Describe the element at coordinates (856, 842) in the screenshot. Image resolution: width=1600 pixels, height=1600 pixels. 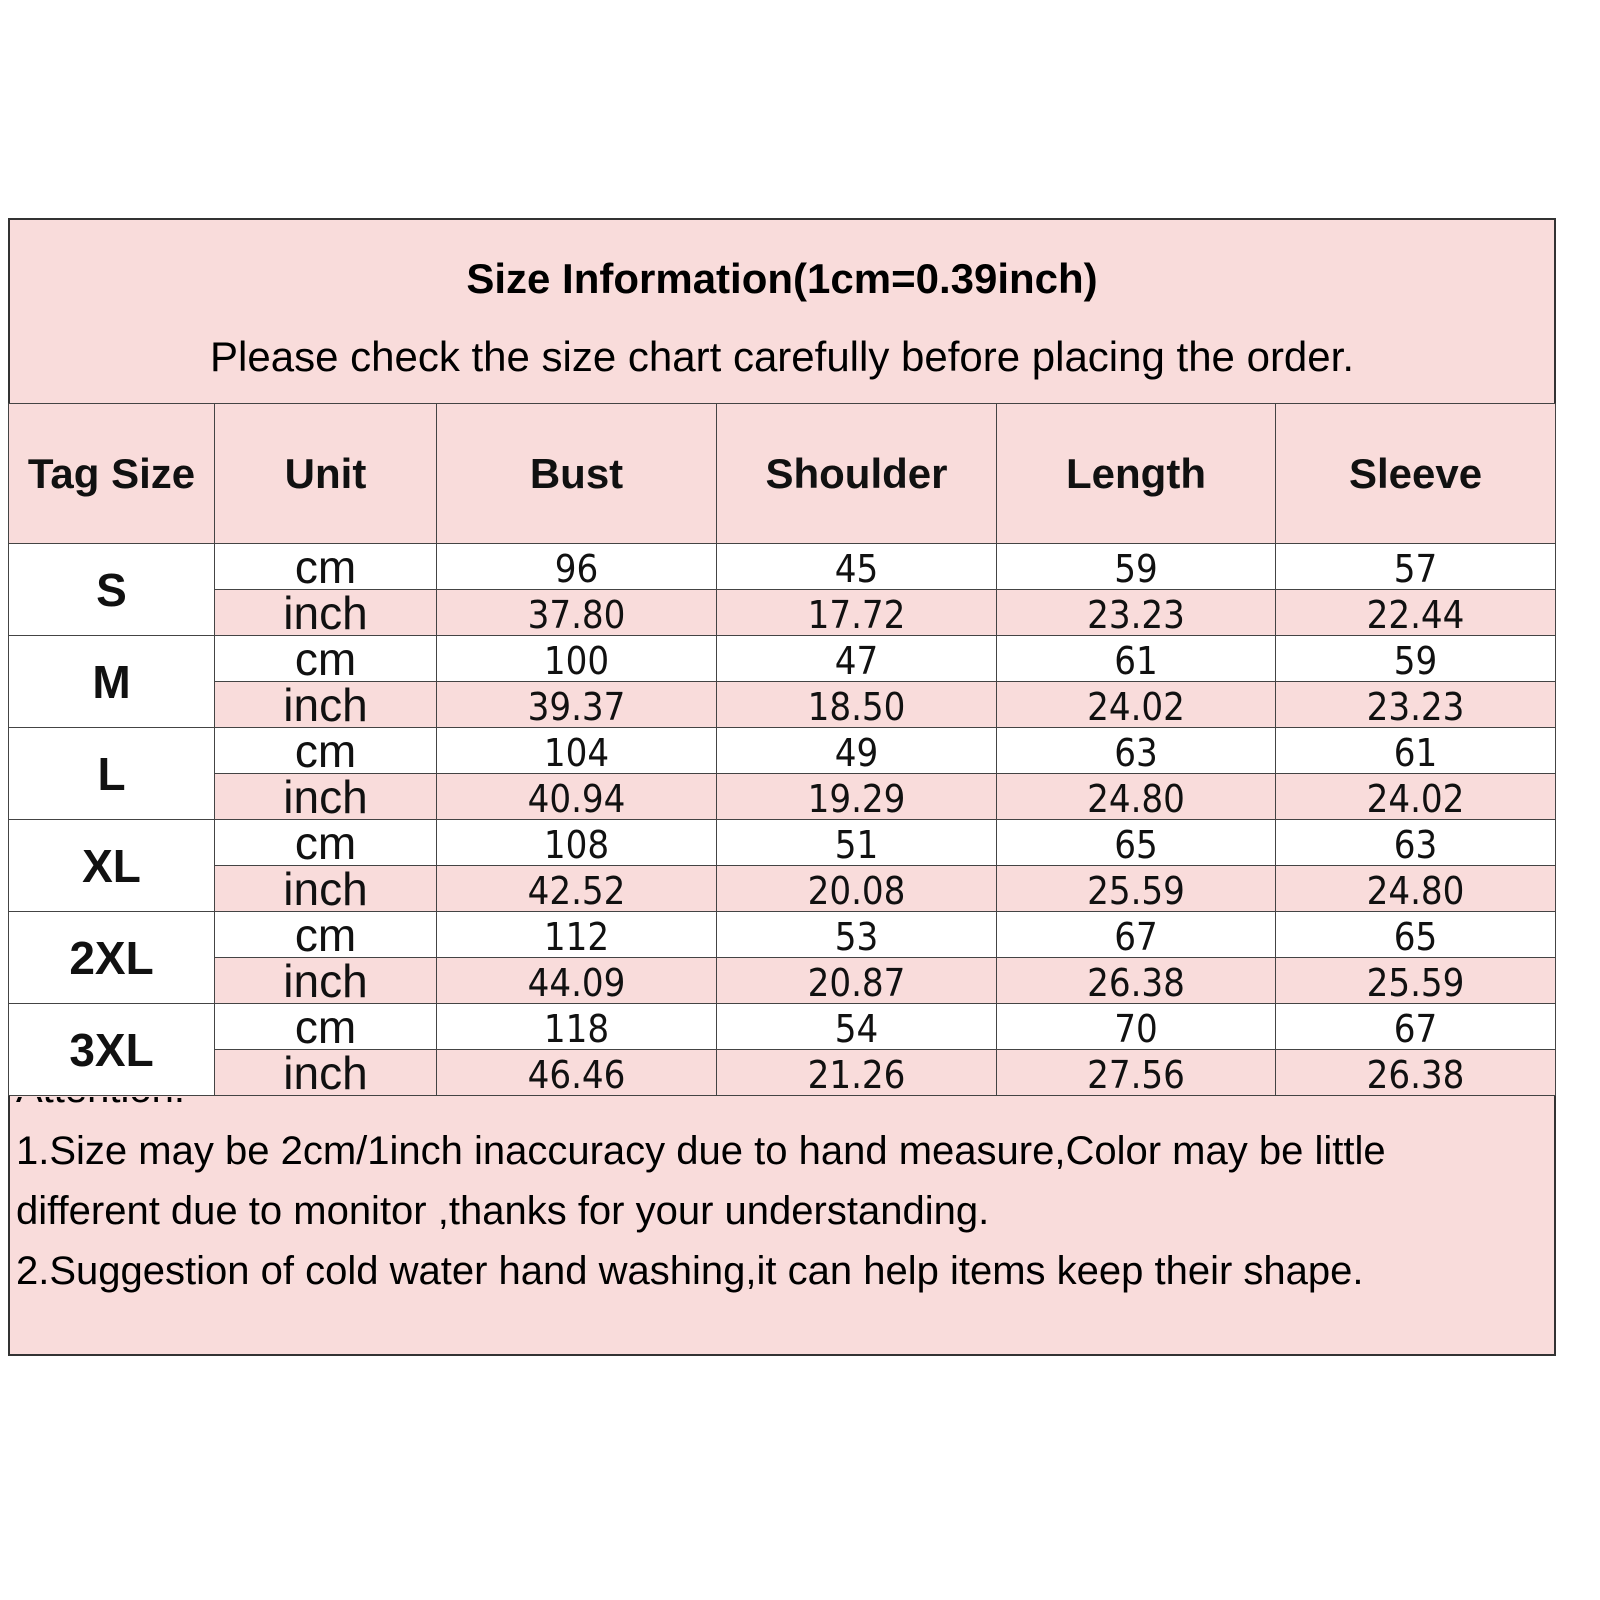
I see `measure-cell: 51` at that location.